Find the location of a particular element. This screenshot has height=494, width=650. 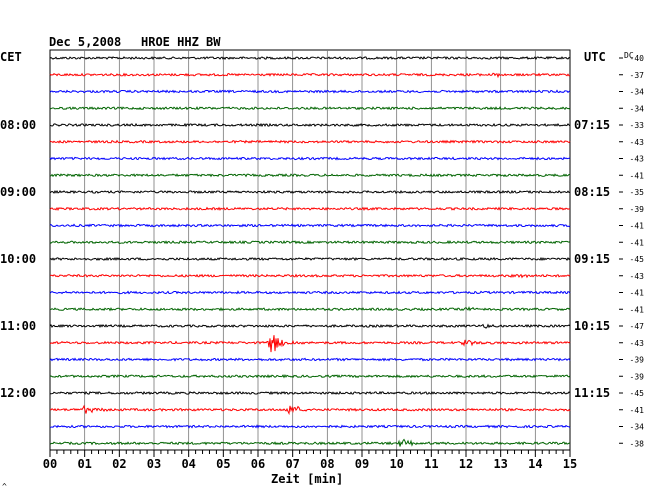

right-hour-label: 07:15 is located at coordinates (592, 125).